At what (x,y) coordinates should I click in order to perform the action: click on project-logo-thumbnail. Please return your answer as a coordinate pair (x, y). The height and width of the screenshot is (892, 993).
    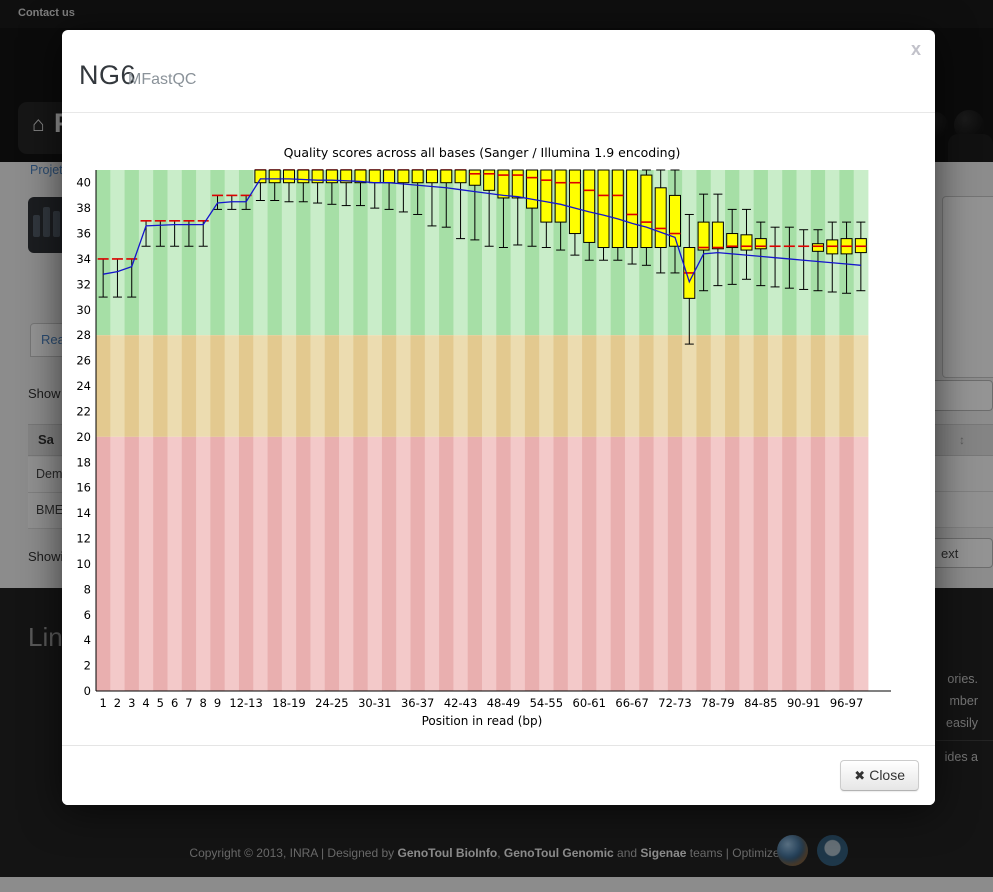
    Looking at the image, I should click on (48, 225).